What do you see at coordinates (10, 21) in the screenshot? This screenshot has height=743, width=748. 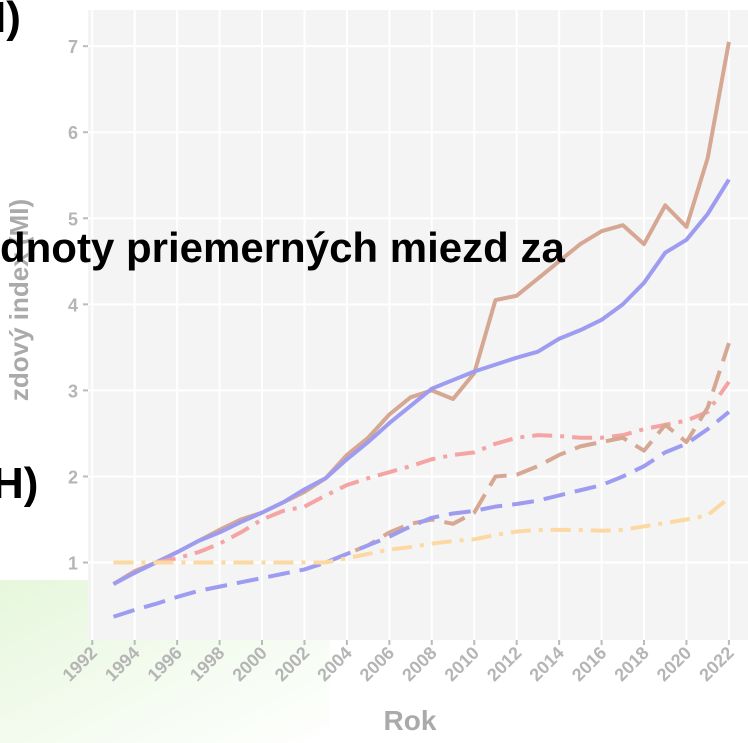 I see `overlay-text: I)` at bounding box center [10, 21].